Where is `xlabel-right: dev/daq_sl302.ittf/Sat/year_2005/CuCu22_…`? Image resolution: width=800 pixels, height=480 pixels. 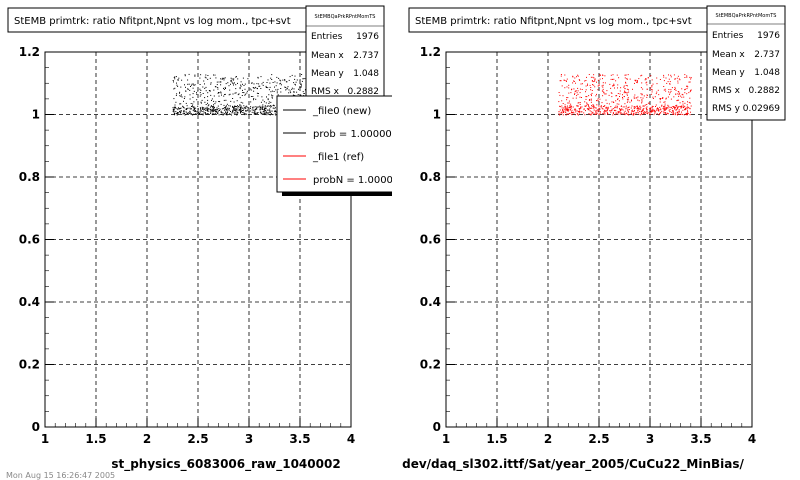
xlabel-right: dev/daq_sl302.ittf/Sat/year_2005/CuCu22_… is located at coordinates (573, 464).